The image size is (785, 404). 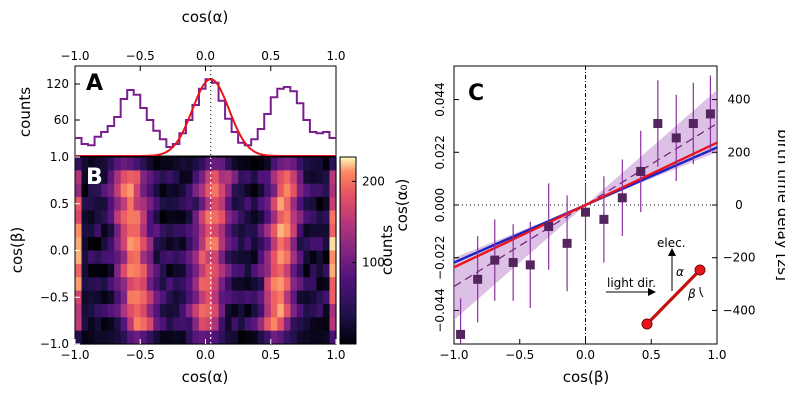 What do you see at coordinates (585, 355) in the screenshot?
I see `panel-c-xtick-label: 0.0` at bounding box center [585, 355].